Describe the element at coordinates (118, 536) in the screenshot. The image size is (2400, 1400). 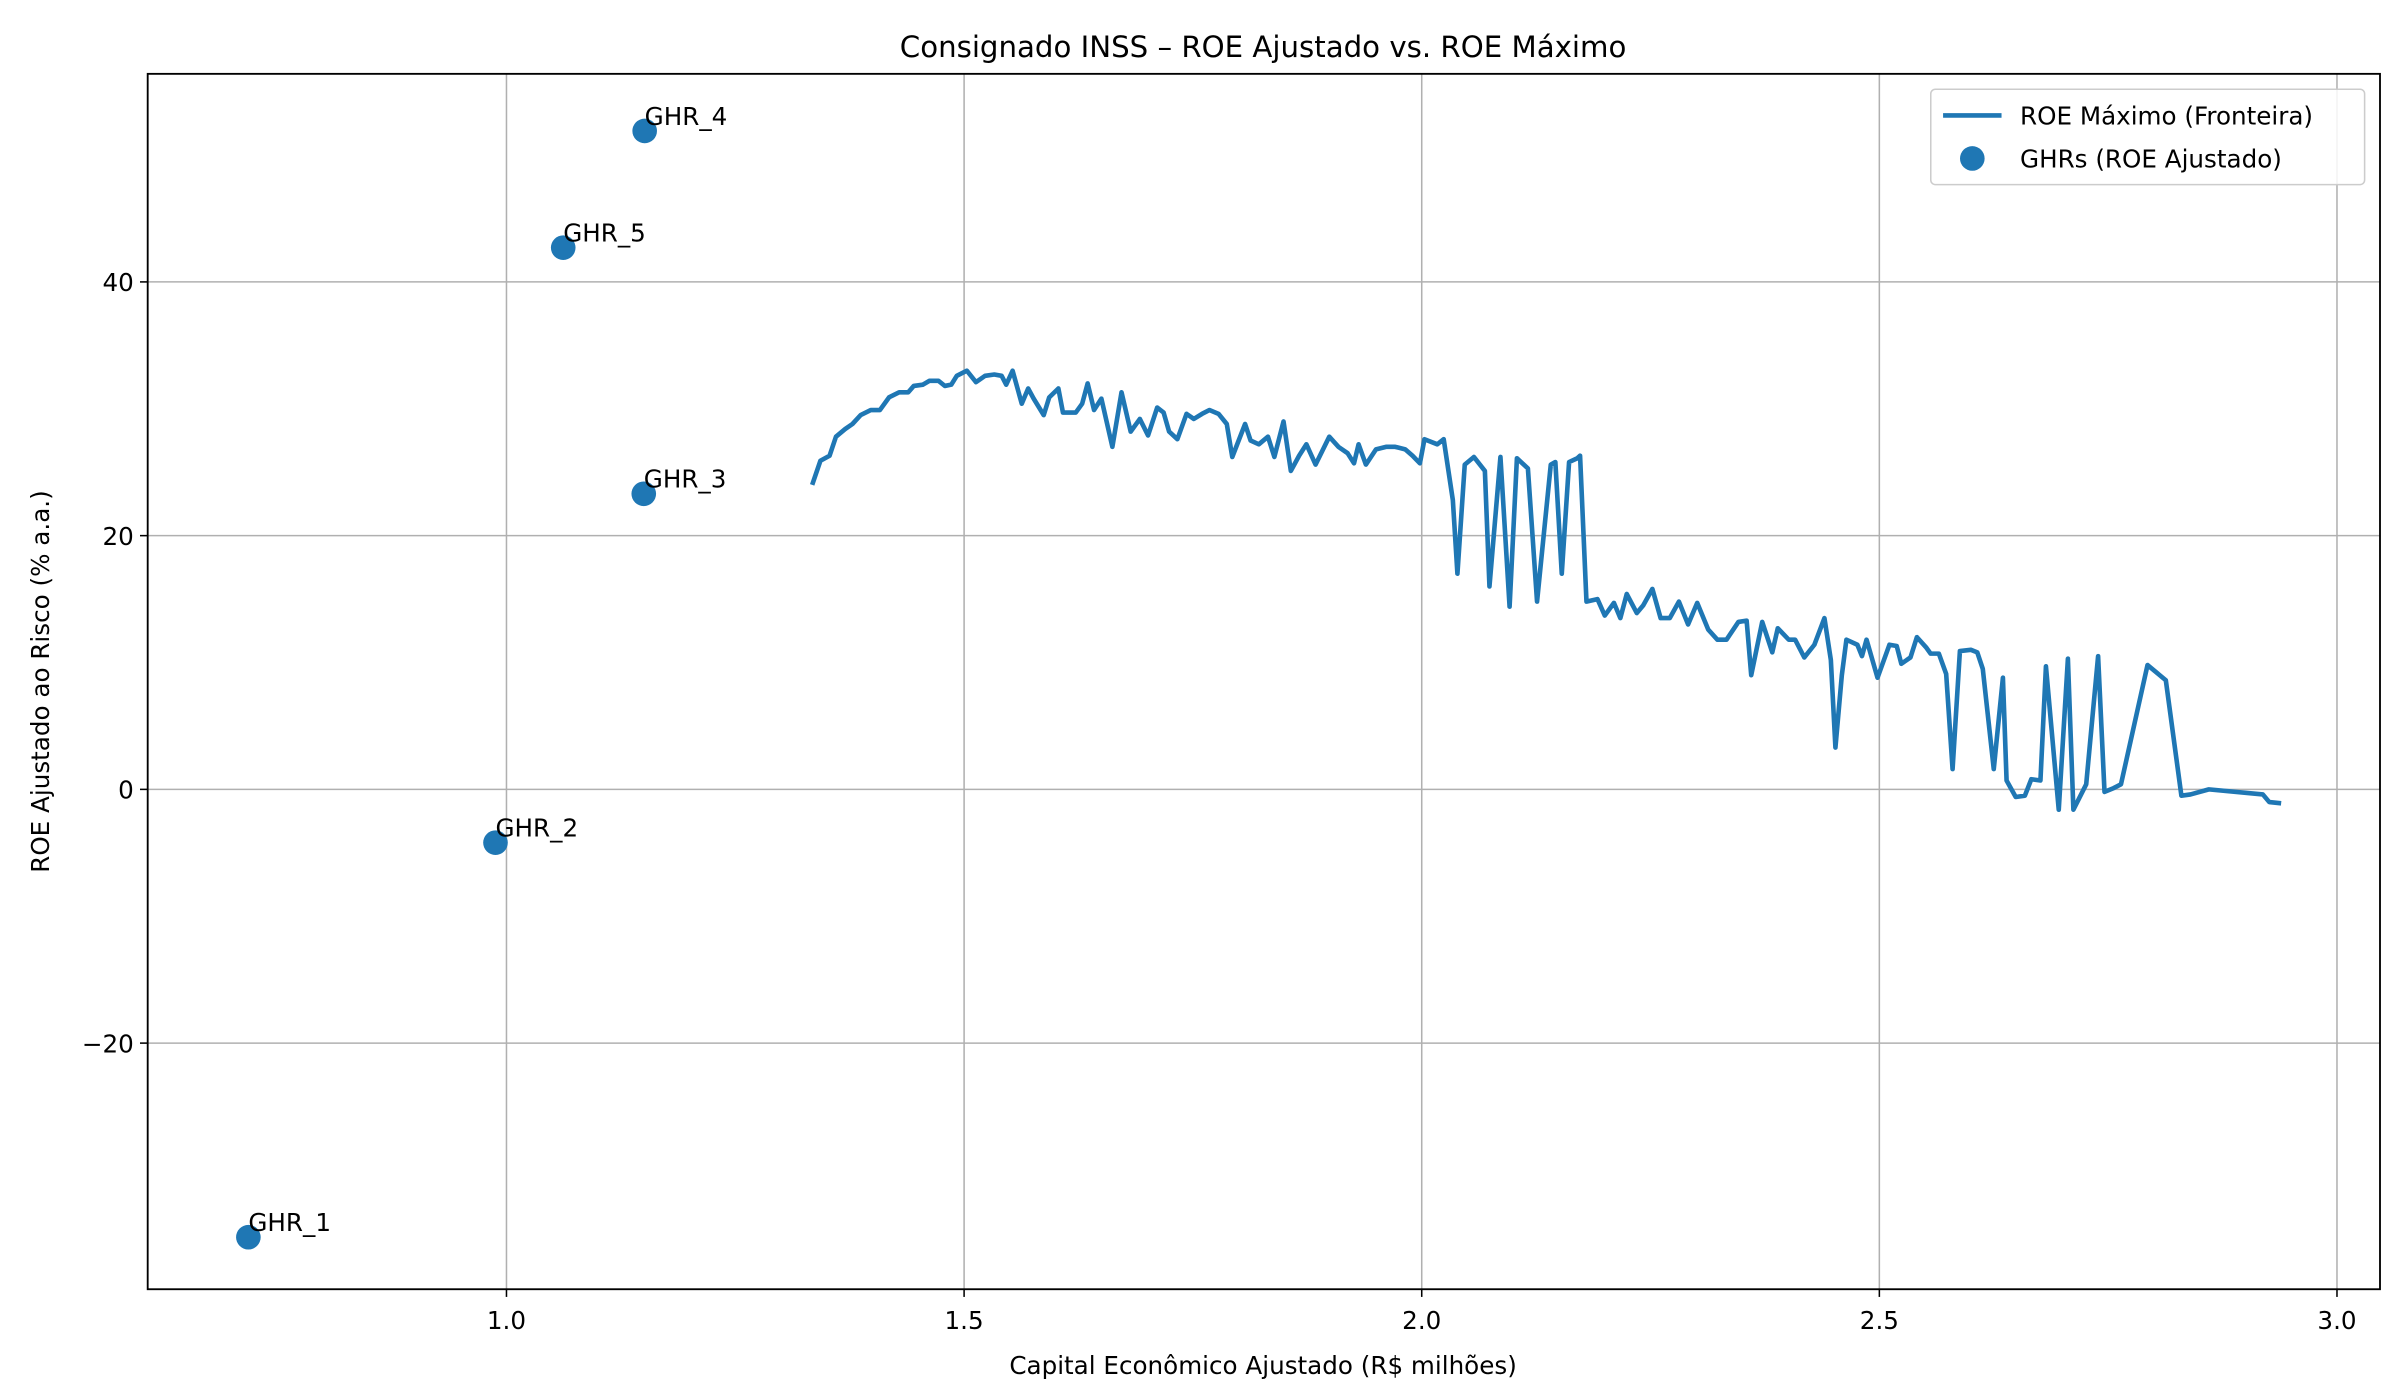
I see `y-tick-label: 20` at that location.